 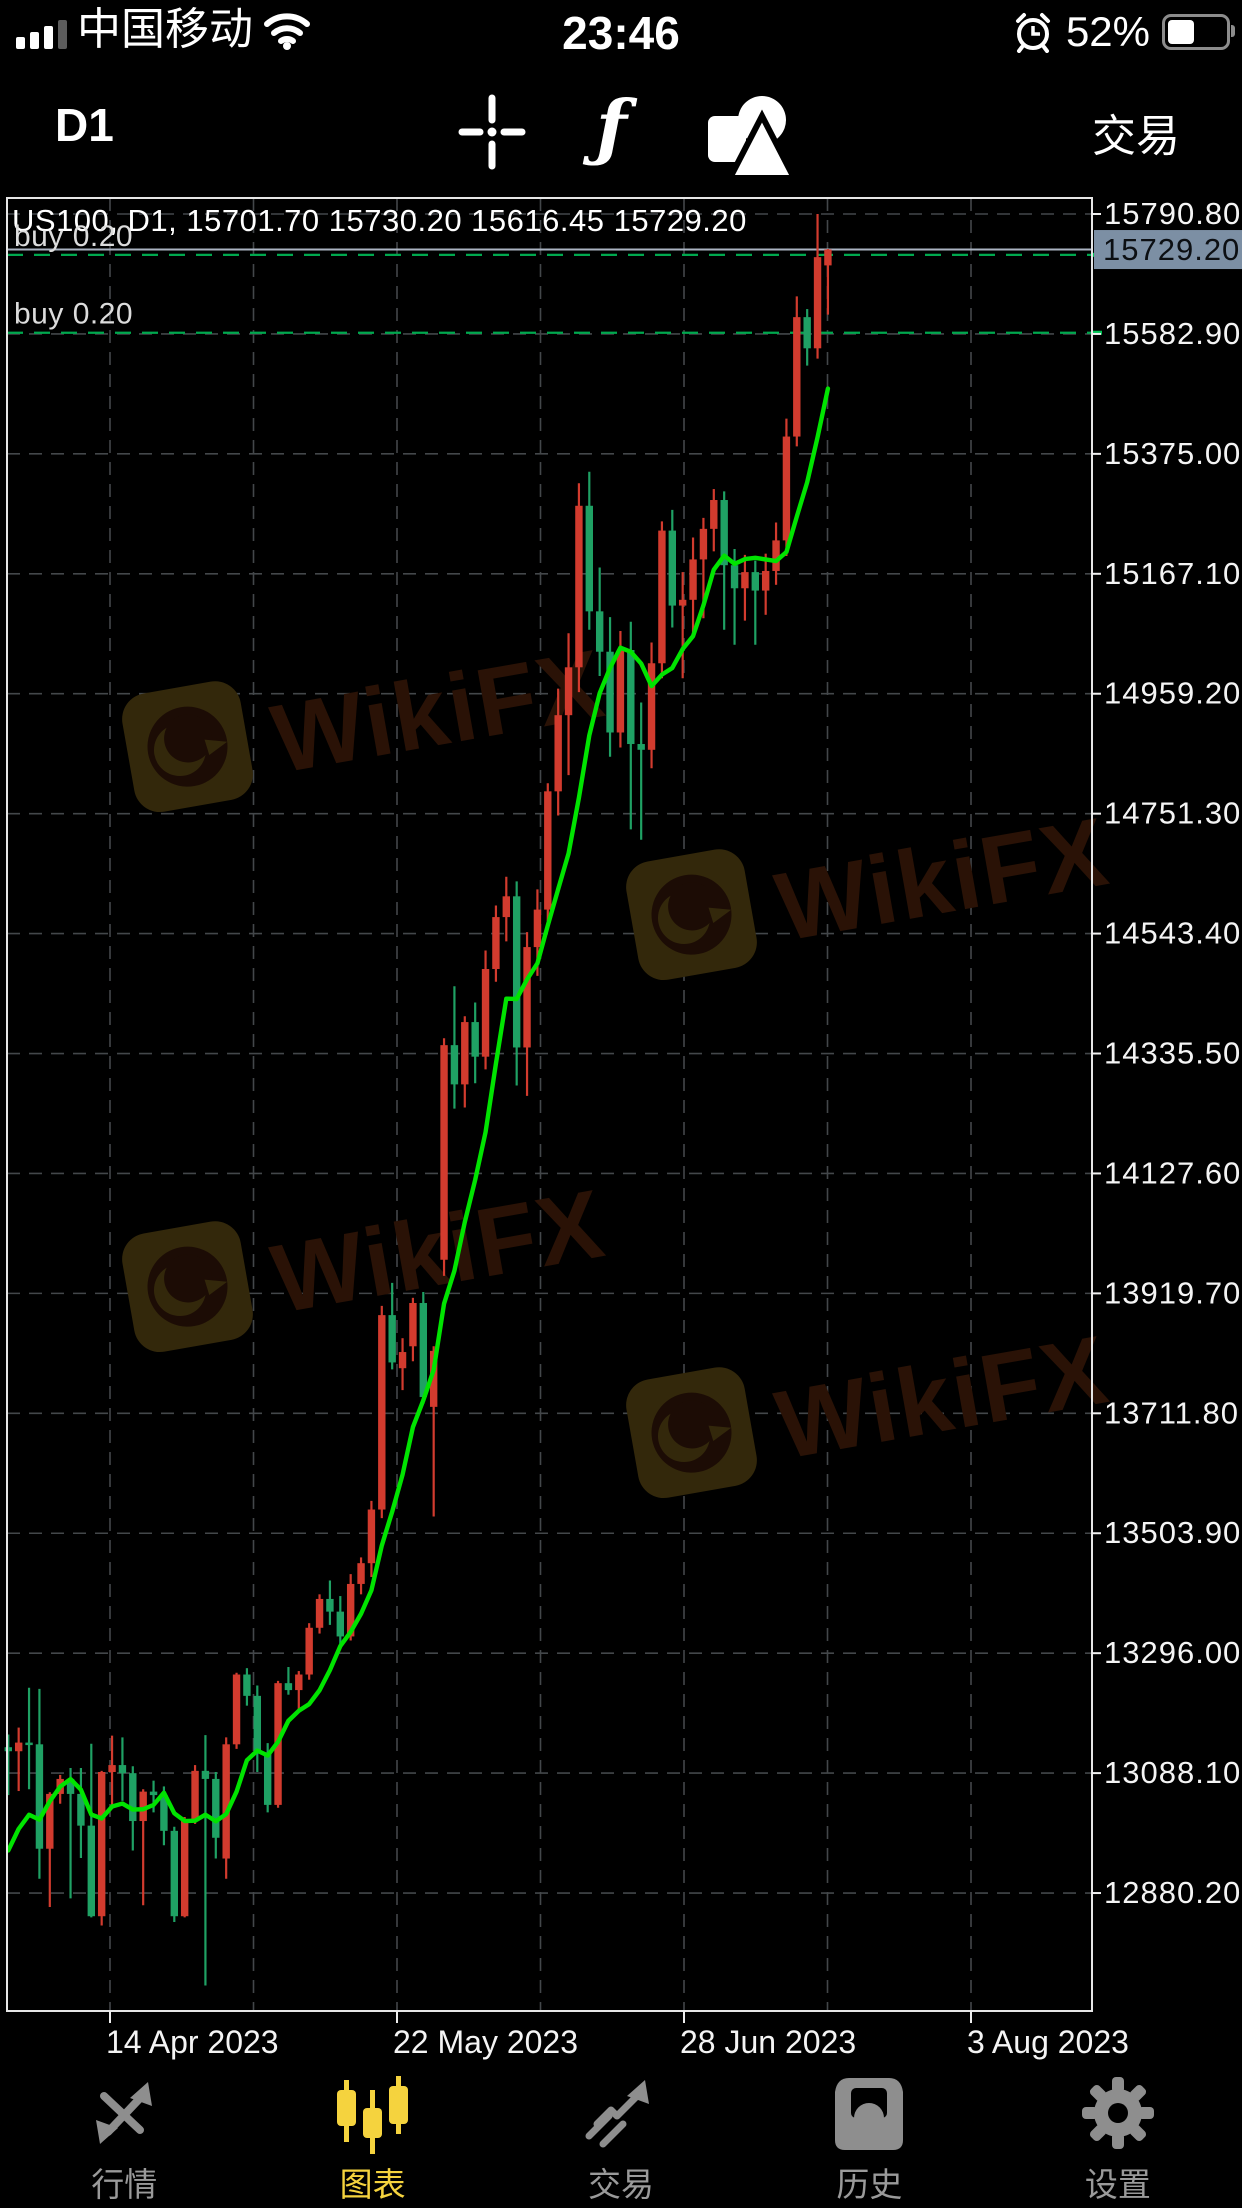 What do you see at coordinates (1172, 1652) in the screenshot?
I see `svg-text: 13296.00` at bounding box center [1172, 1652].